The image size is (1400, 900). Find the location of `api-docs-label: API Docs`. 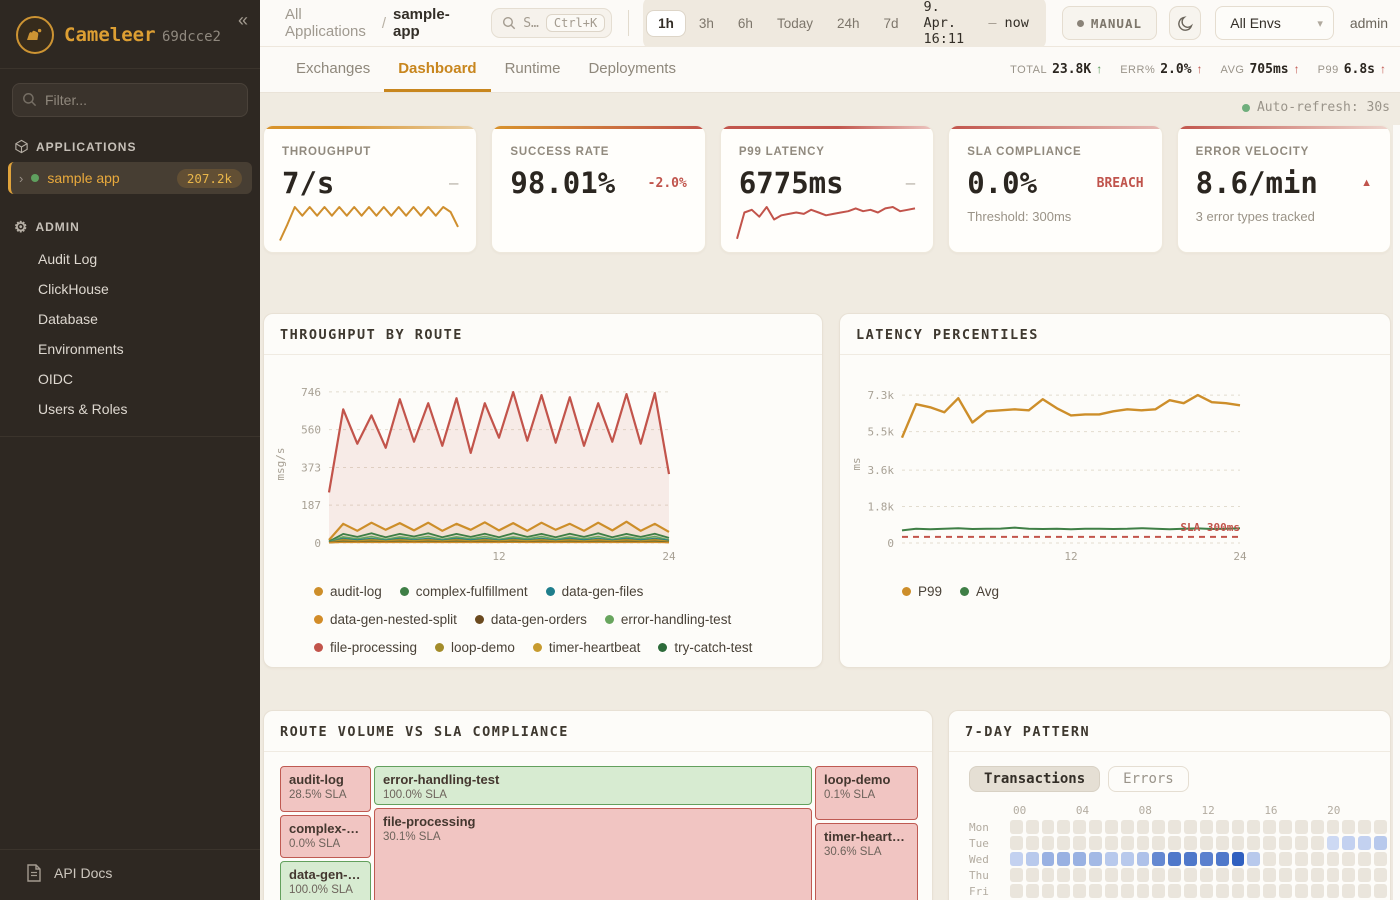

api-docs-label: API Docs is located at coordinates (83, 873).